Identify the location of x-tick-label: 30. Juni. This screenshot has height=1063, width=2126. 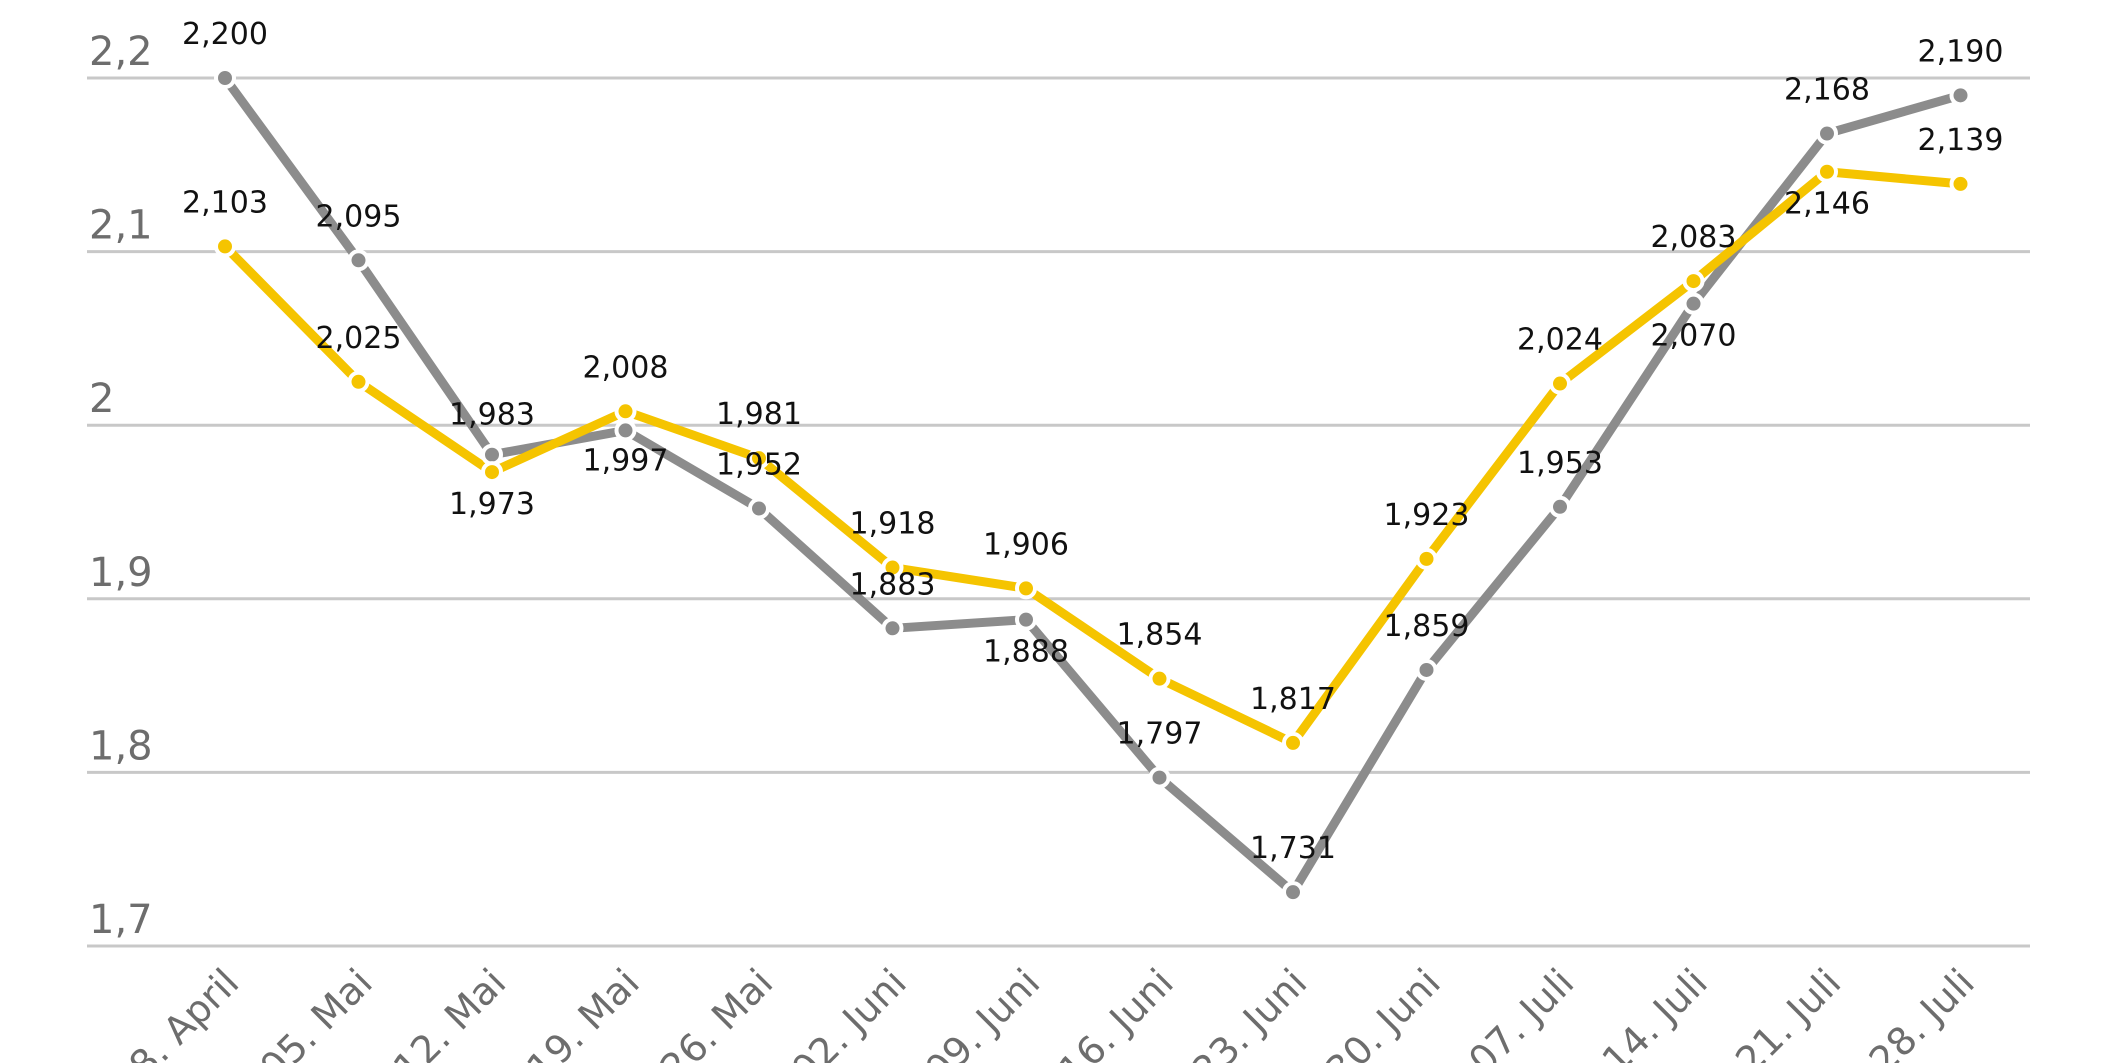
(1383, 1011).